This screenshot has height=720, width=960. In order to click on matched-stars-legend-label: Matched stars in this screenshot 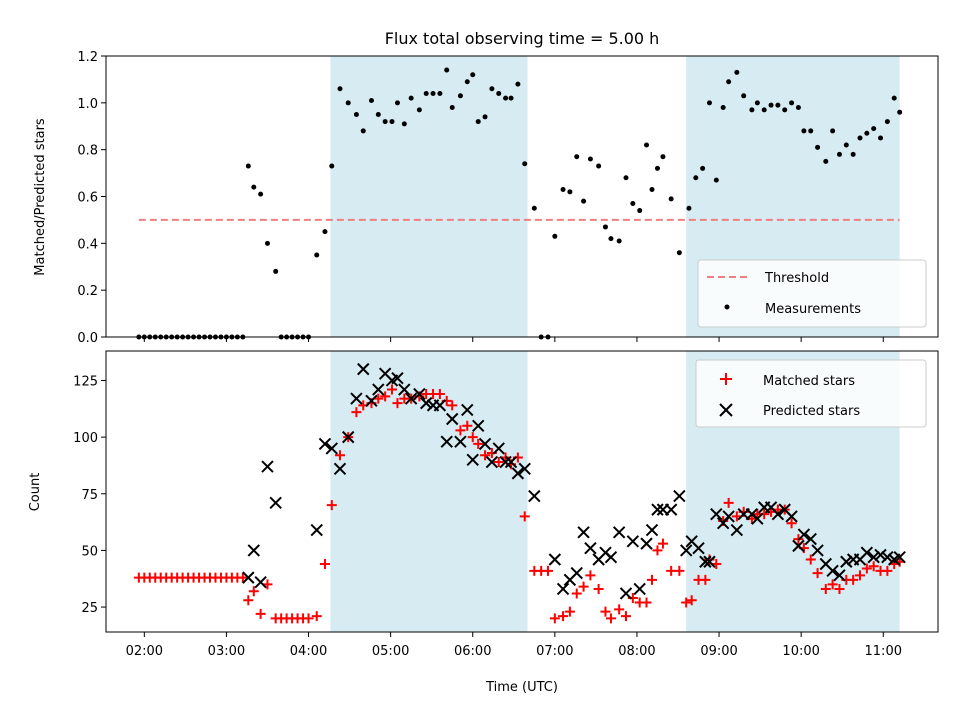, I will do `click(809, 381)`.